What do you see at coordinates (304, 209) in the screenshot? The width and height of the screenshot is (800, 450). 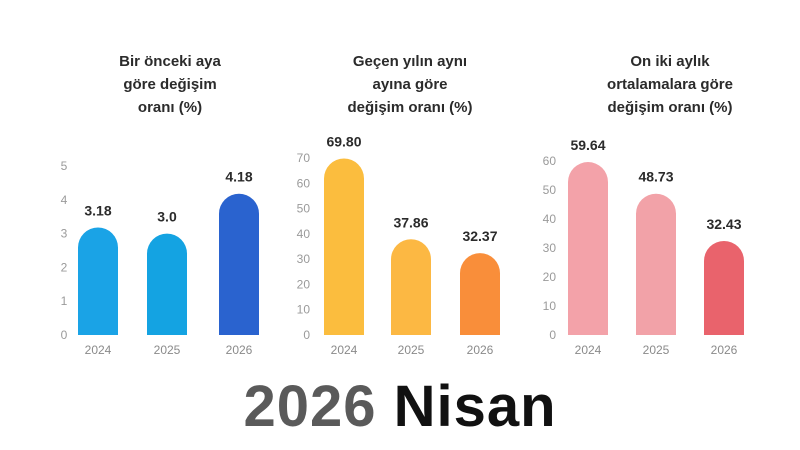 I see `chart-2-ytick: 50` at bounding box center [304, 209].